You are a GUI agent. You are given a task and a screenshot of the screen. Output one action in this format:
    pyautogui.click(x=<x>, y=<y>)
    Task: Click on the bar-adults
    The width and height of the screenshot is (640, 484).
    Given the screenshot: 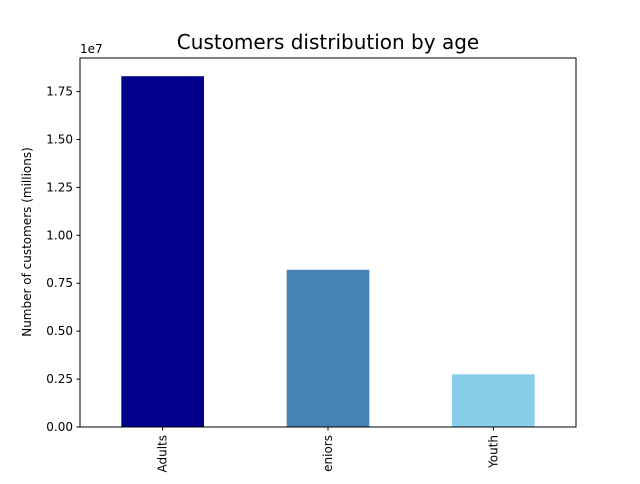 What is the action you would take?
    pyautogui.click(x=162, y=252)
    